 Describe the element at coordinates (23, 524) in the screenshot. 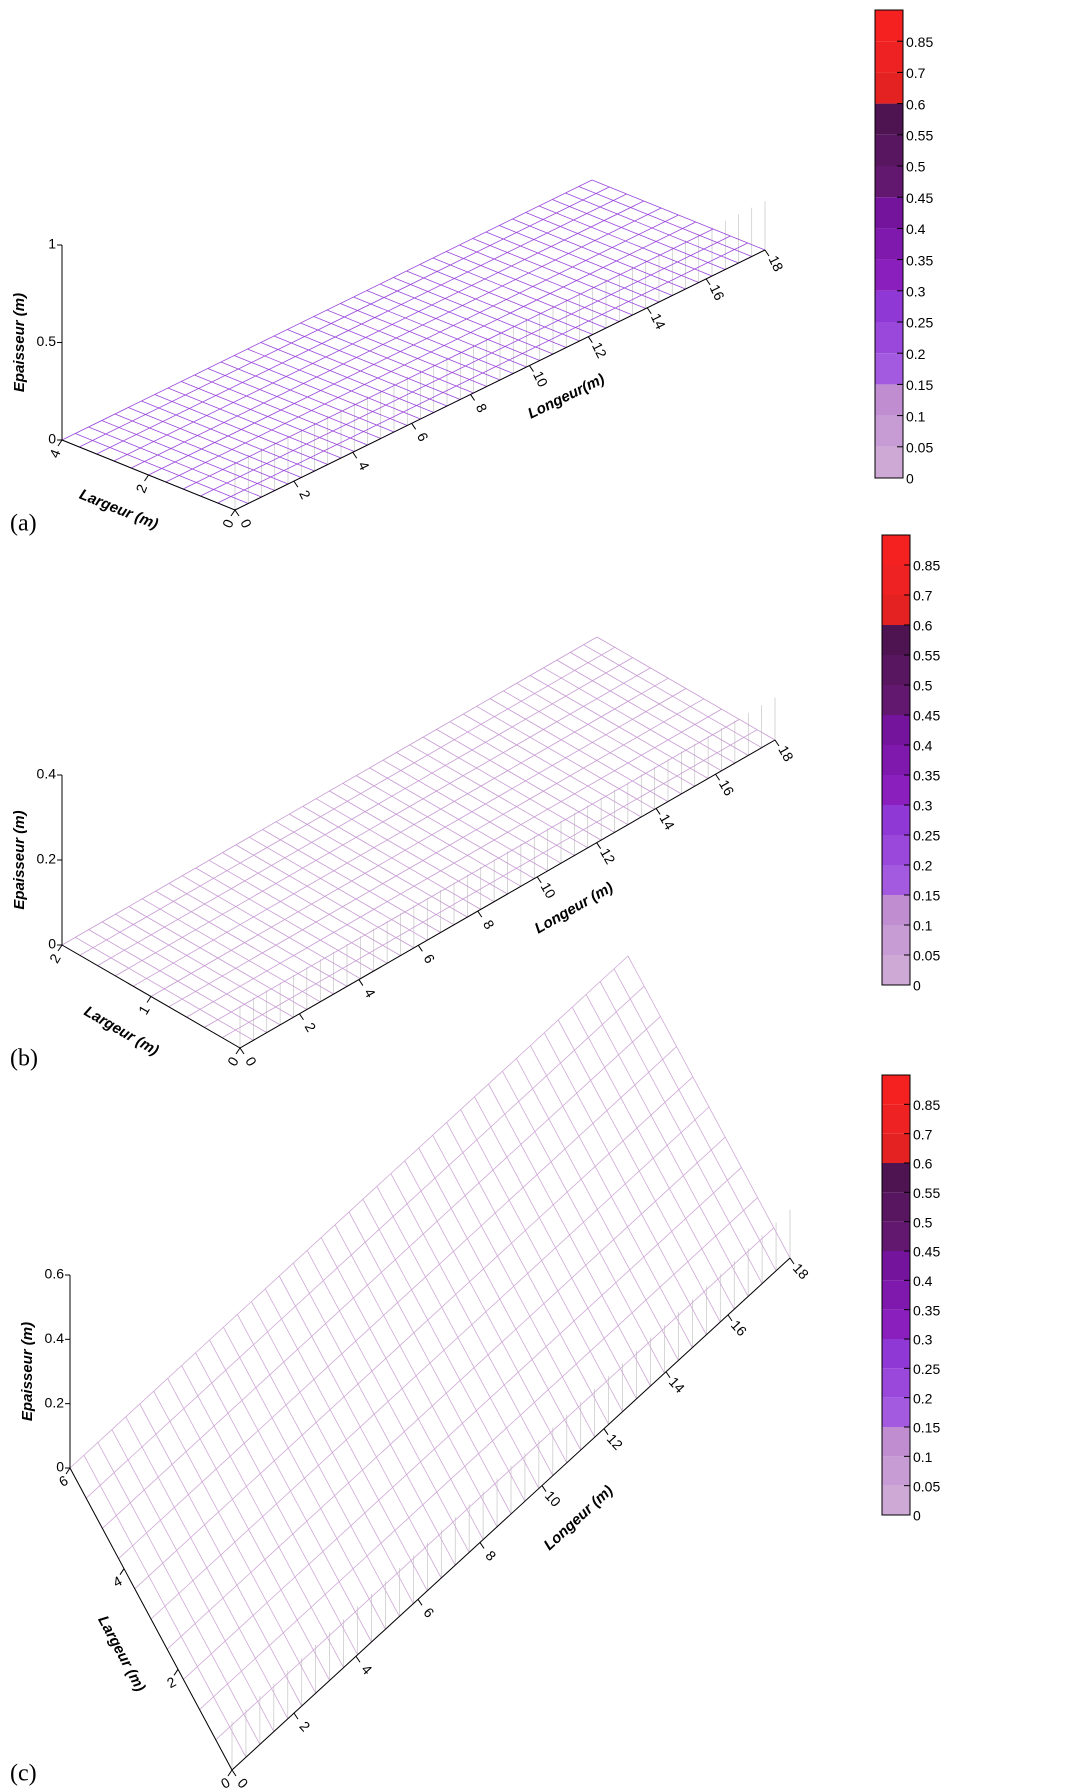

I see `panel-label: (a)` at that location.